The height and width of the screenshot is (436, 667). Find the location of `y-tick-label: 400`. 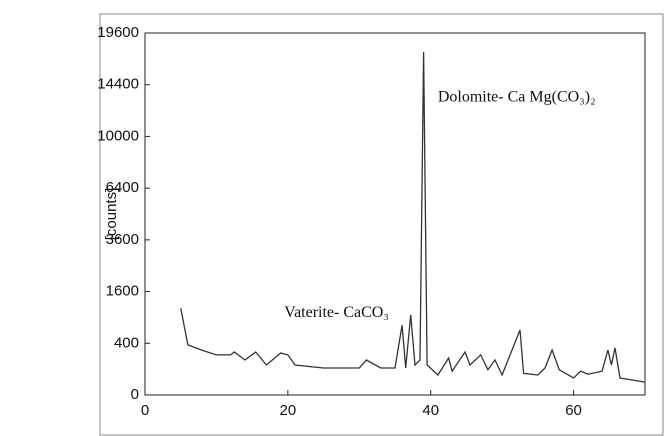

y-tick-label: 400 is located at coordinates (126, 342).